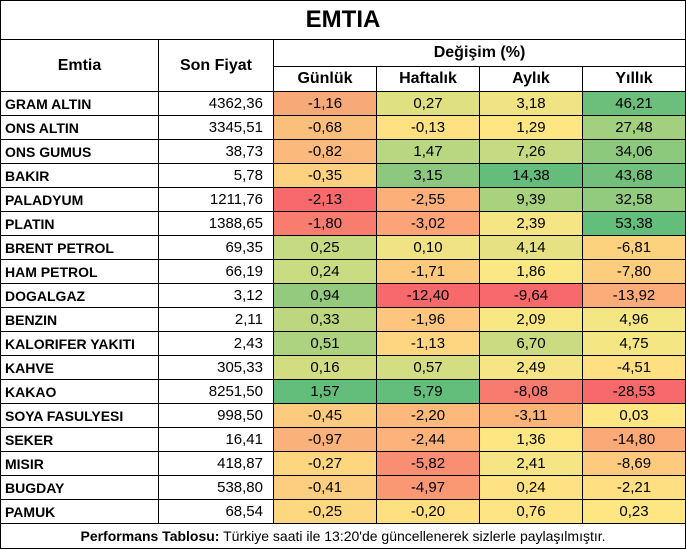 The width and height of the screenshot is (686, 550). I want to click on commodity-price: 4362,36, so click(216, 103).